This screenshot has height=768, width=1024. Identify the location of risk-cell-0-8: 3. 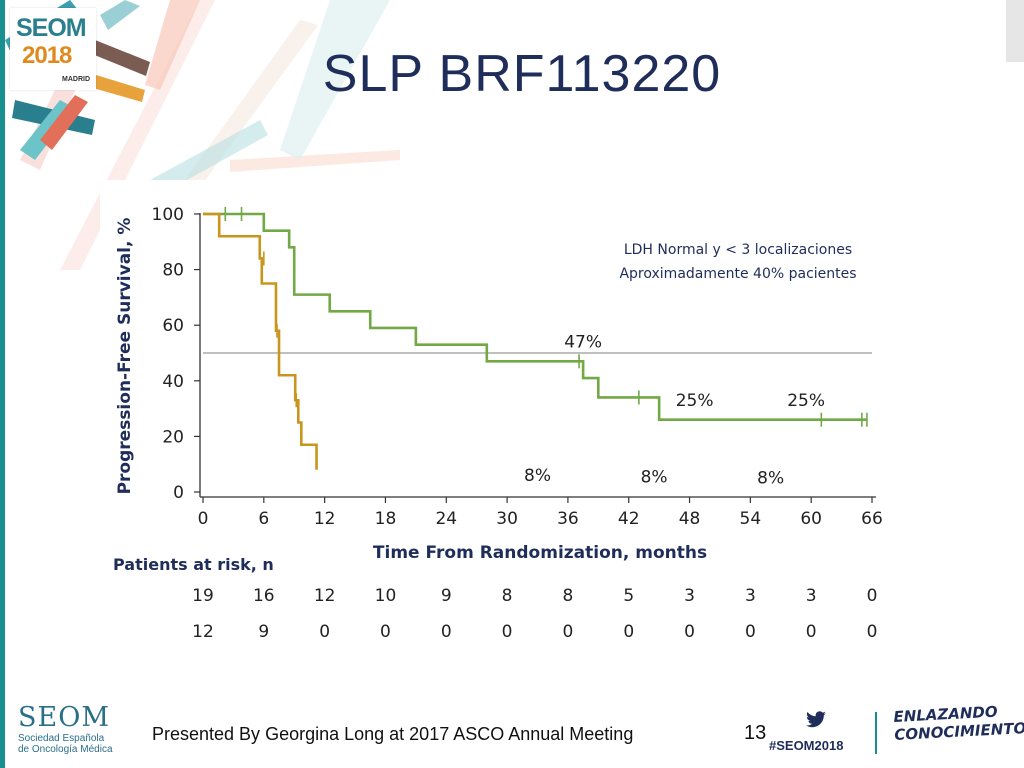
(689, 596).